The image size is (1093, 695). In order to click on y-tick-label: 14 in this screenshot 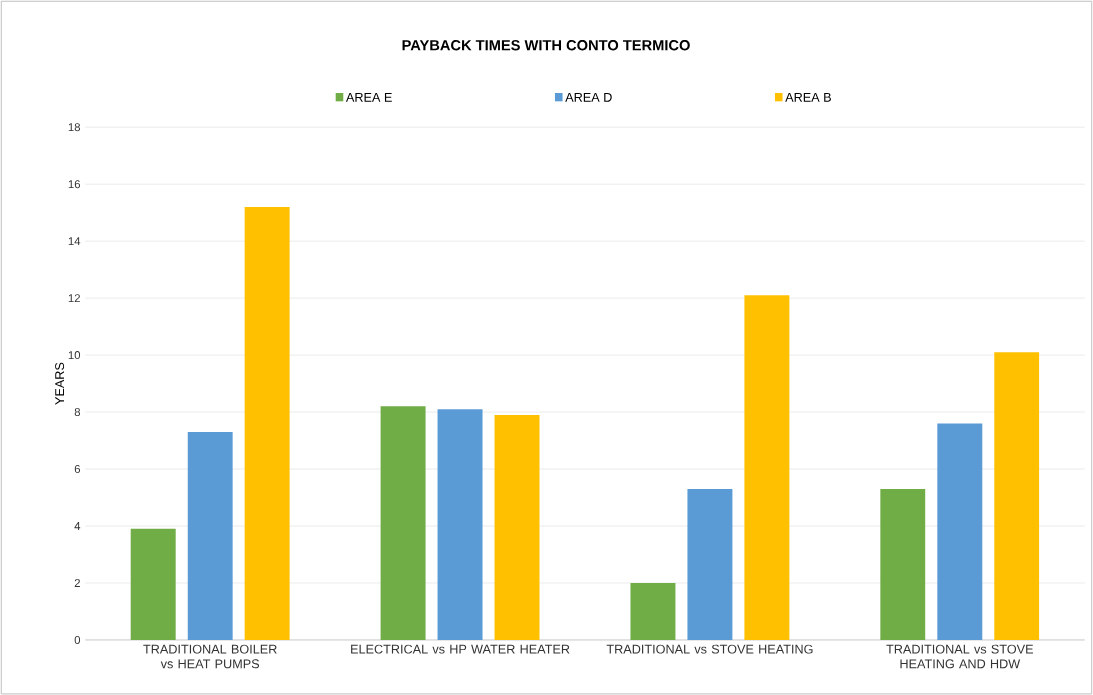, I will do `click(74, 241)`.